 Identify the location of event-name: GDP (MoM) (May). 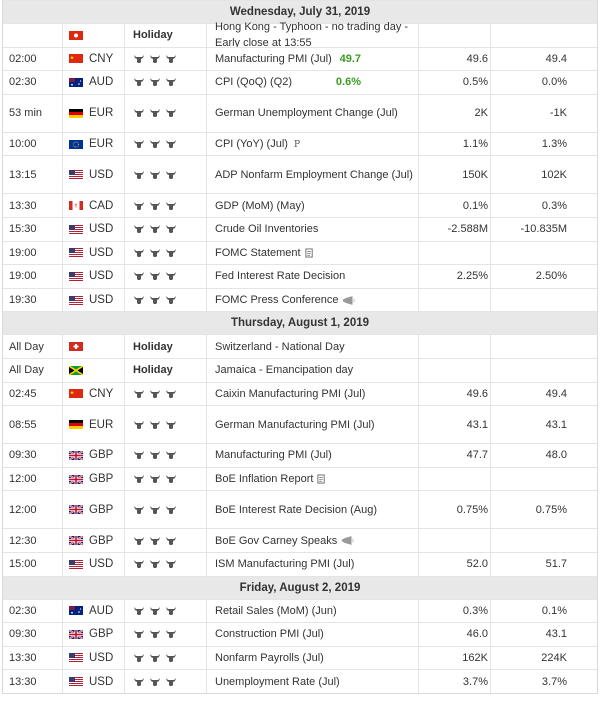
(260, 205).